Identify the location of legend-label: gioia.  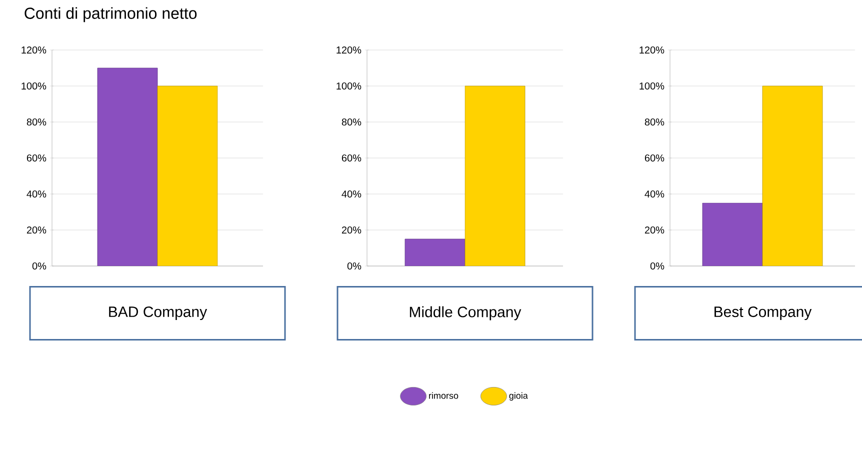
(518, 396).